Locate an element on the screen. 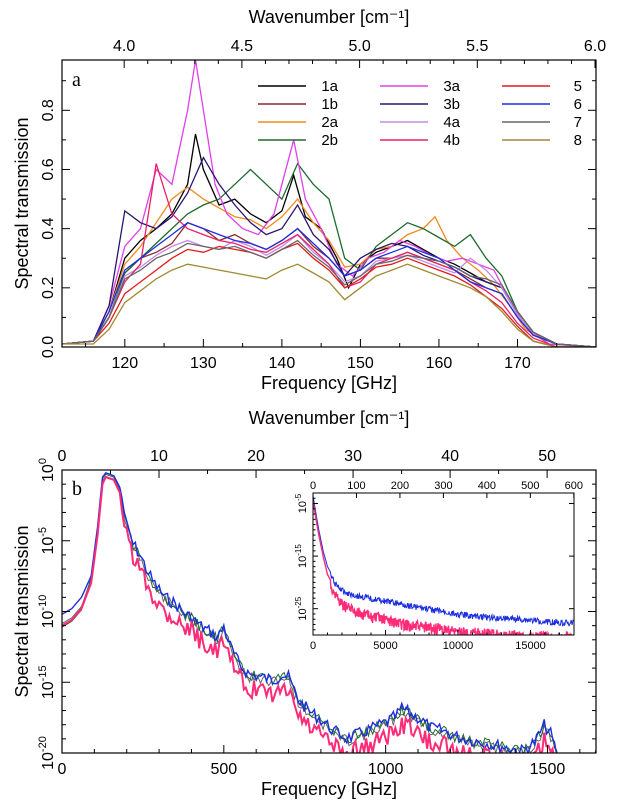 Image resolution: width=631 pixels, height=800 pixels. x-tick-label: 160 is located at coordinates (439, 363).